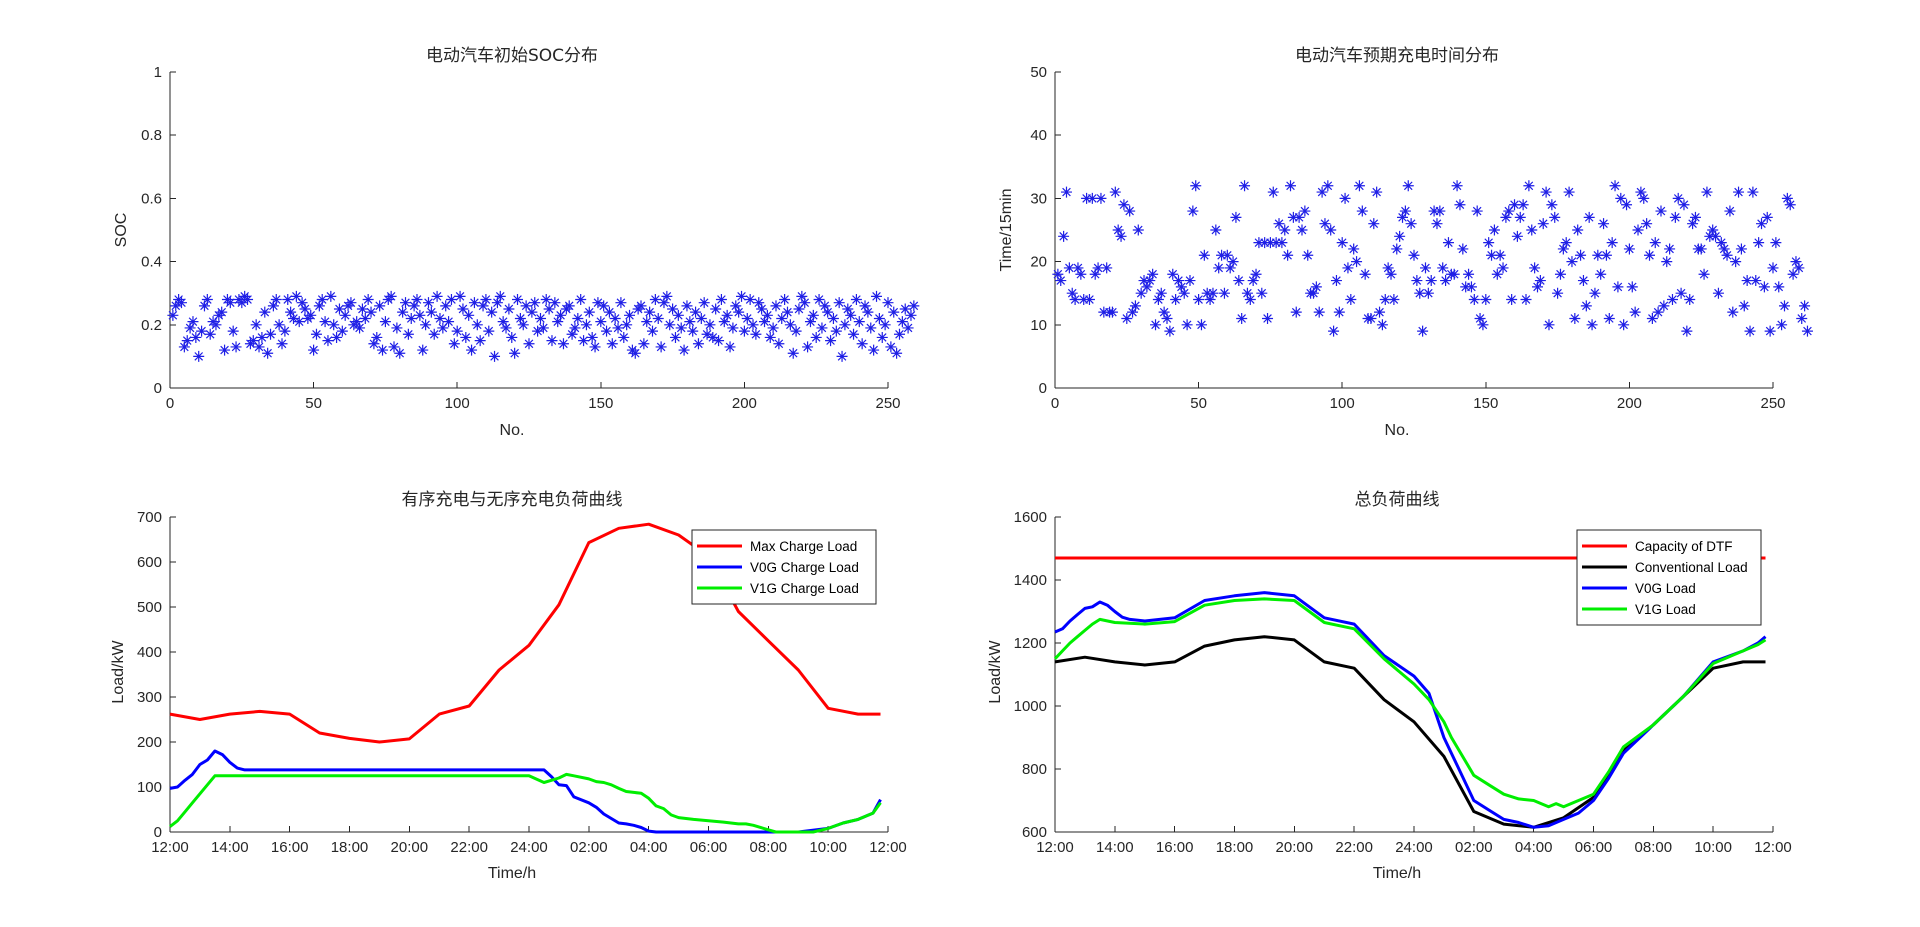  What do you see at coordinates (1594, 847) in the screenshot?
I see `total-load-x-tick-label: 06:00` at bounding box center [1594, 847].